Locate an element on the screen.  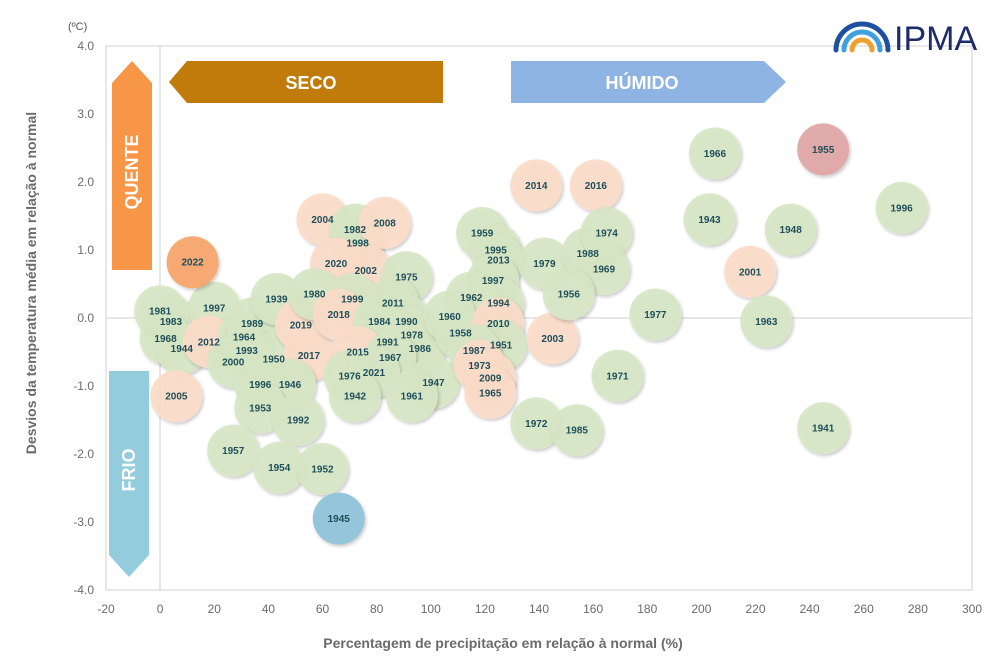
bubble-label: 1956 is located at coordinates (569, 295).